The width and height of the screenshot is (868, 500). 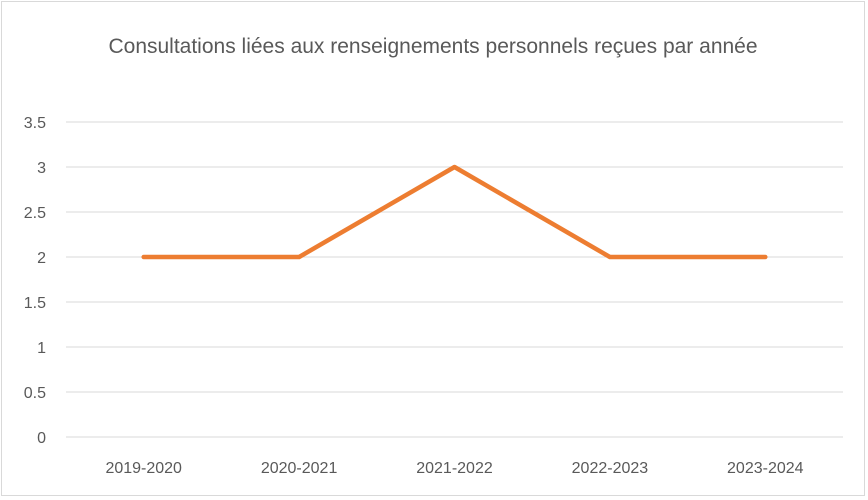 What do you see at coordinates (143, 468) in the screenshot?
I see `x-tick-label: 2019-2020` at bounding box center [143, 468].